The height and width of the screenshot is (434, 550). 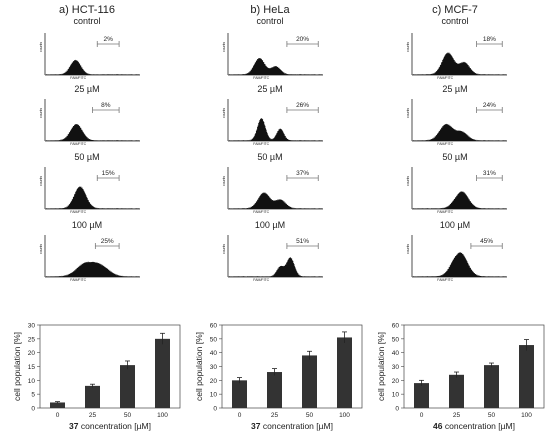 What do you see at coordinates (89, 251) in the screenshot?
I see `histogram-panel: 100 µM counts FAM/FITC 25%` at bounding box center [89, 251].